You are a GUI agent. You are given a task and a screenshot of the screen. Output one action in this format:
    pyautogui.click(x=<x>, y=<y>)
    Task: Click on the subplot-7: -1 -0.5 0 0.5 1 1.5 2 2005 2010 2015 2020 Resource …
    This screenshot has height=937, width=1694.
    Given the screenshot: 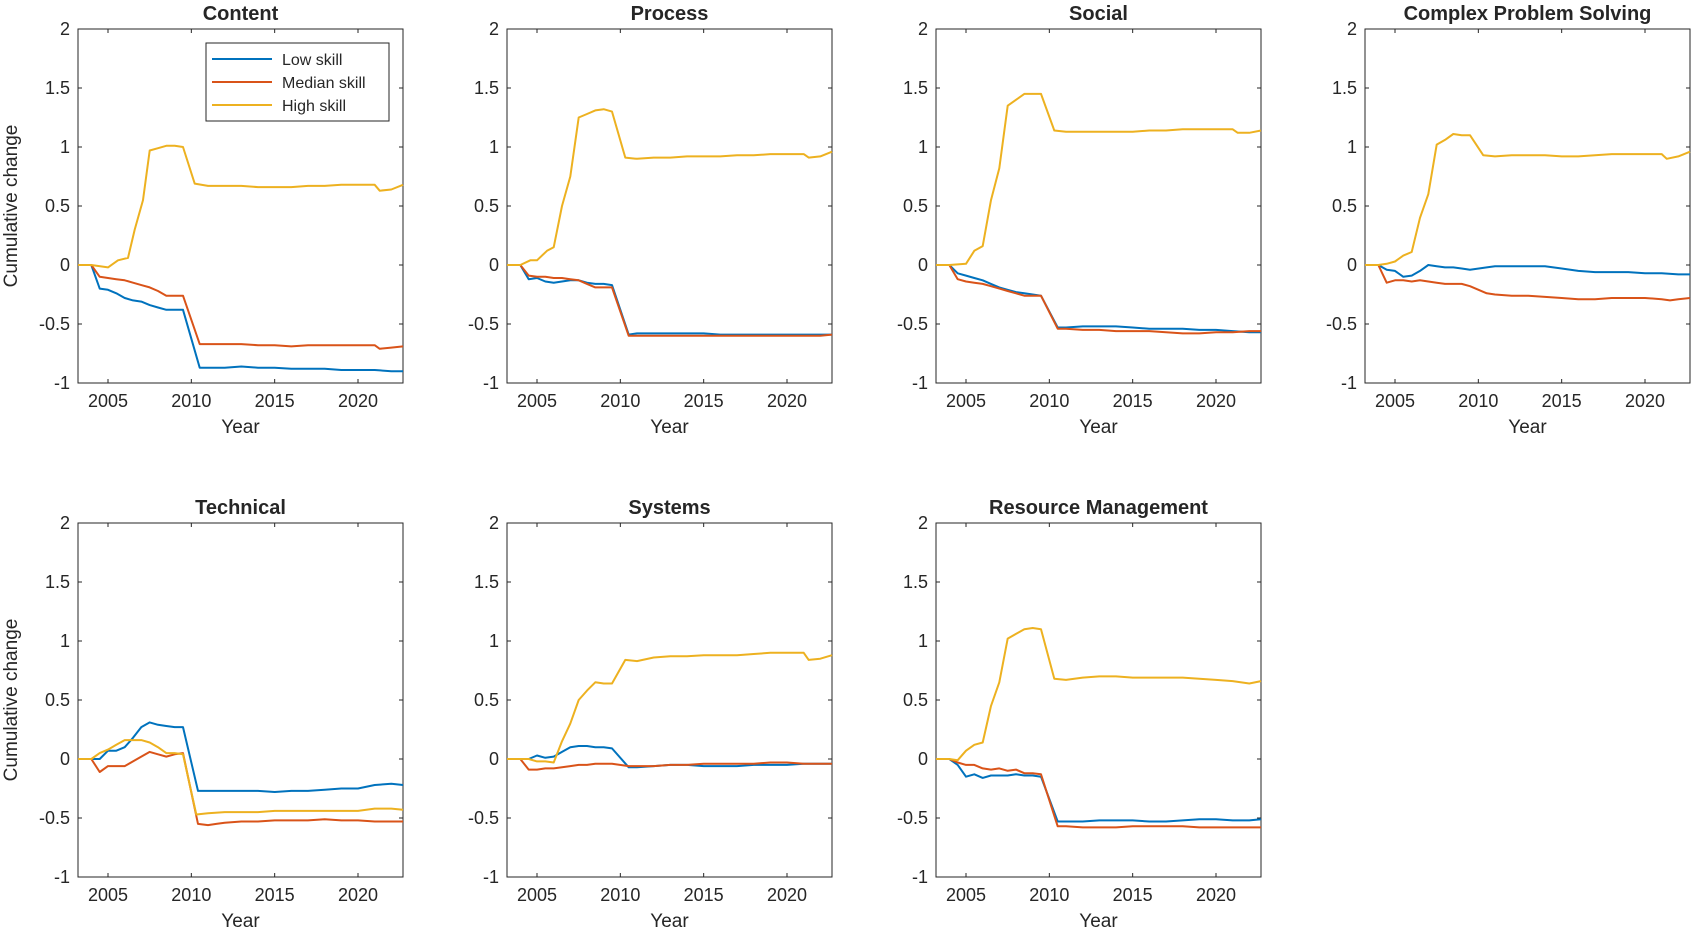 What is the action you would take?
    pyautogui.click(x=1079, y=714)
    